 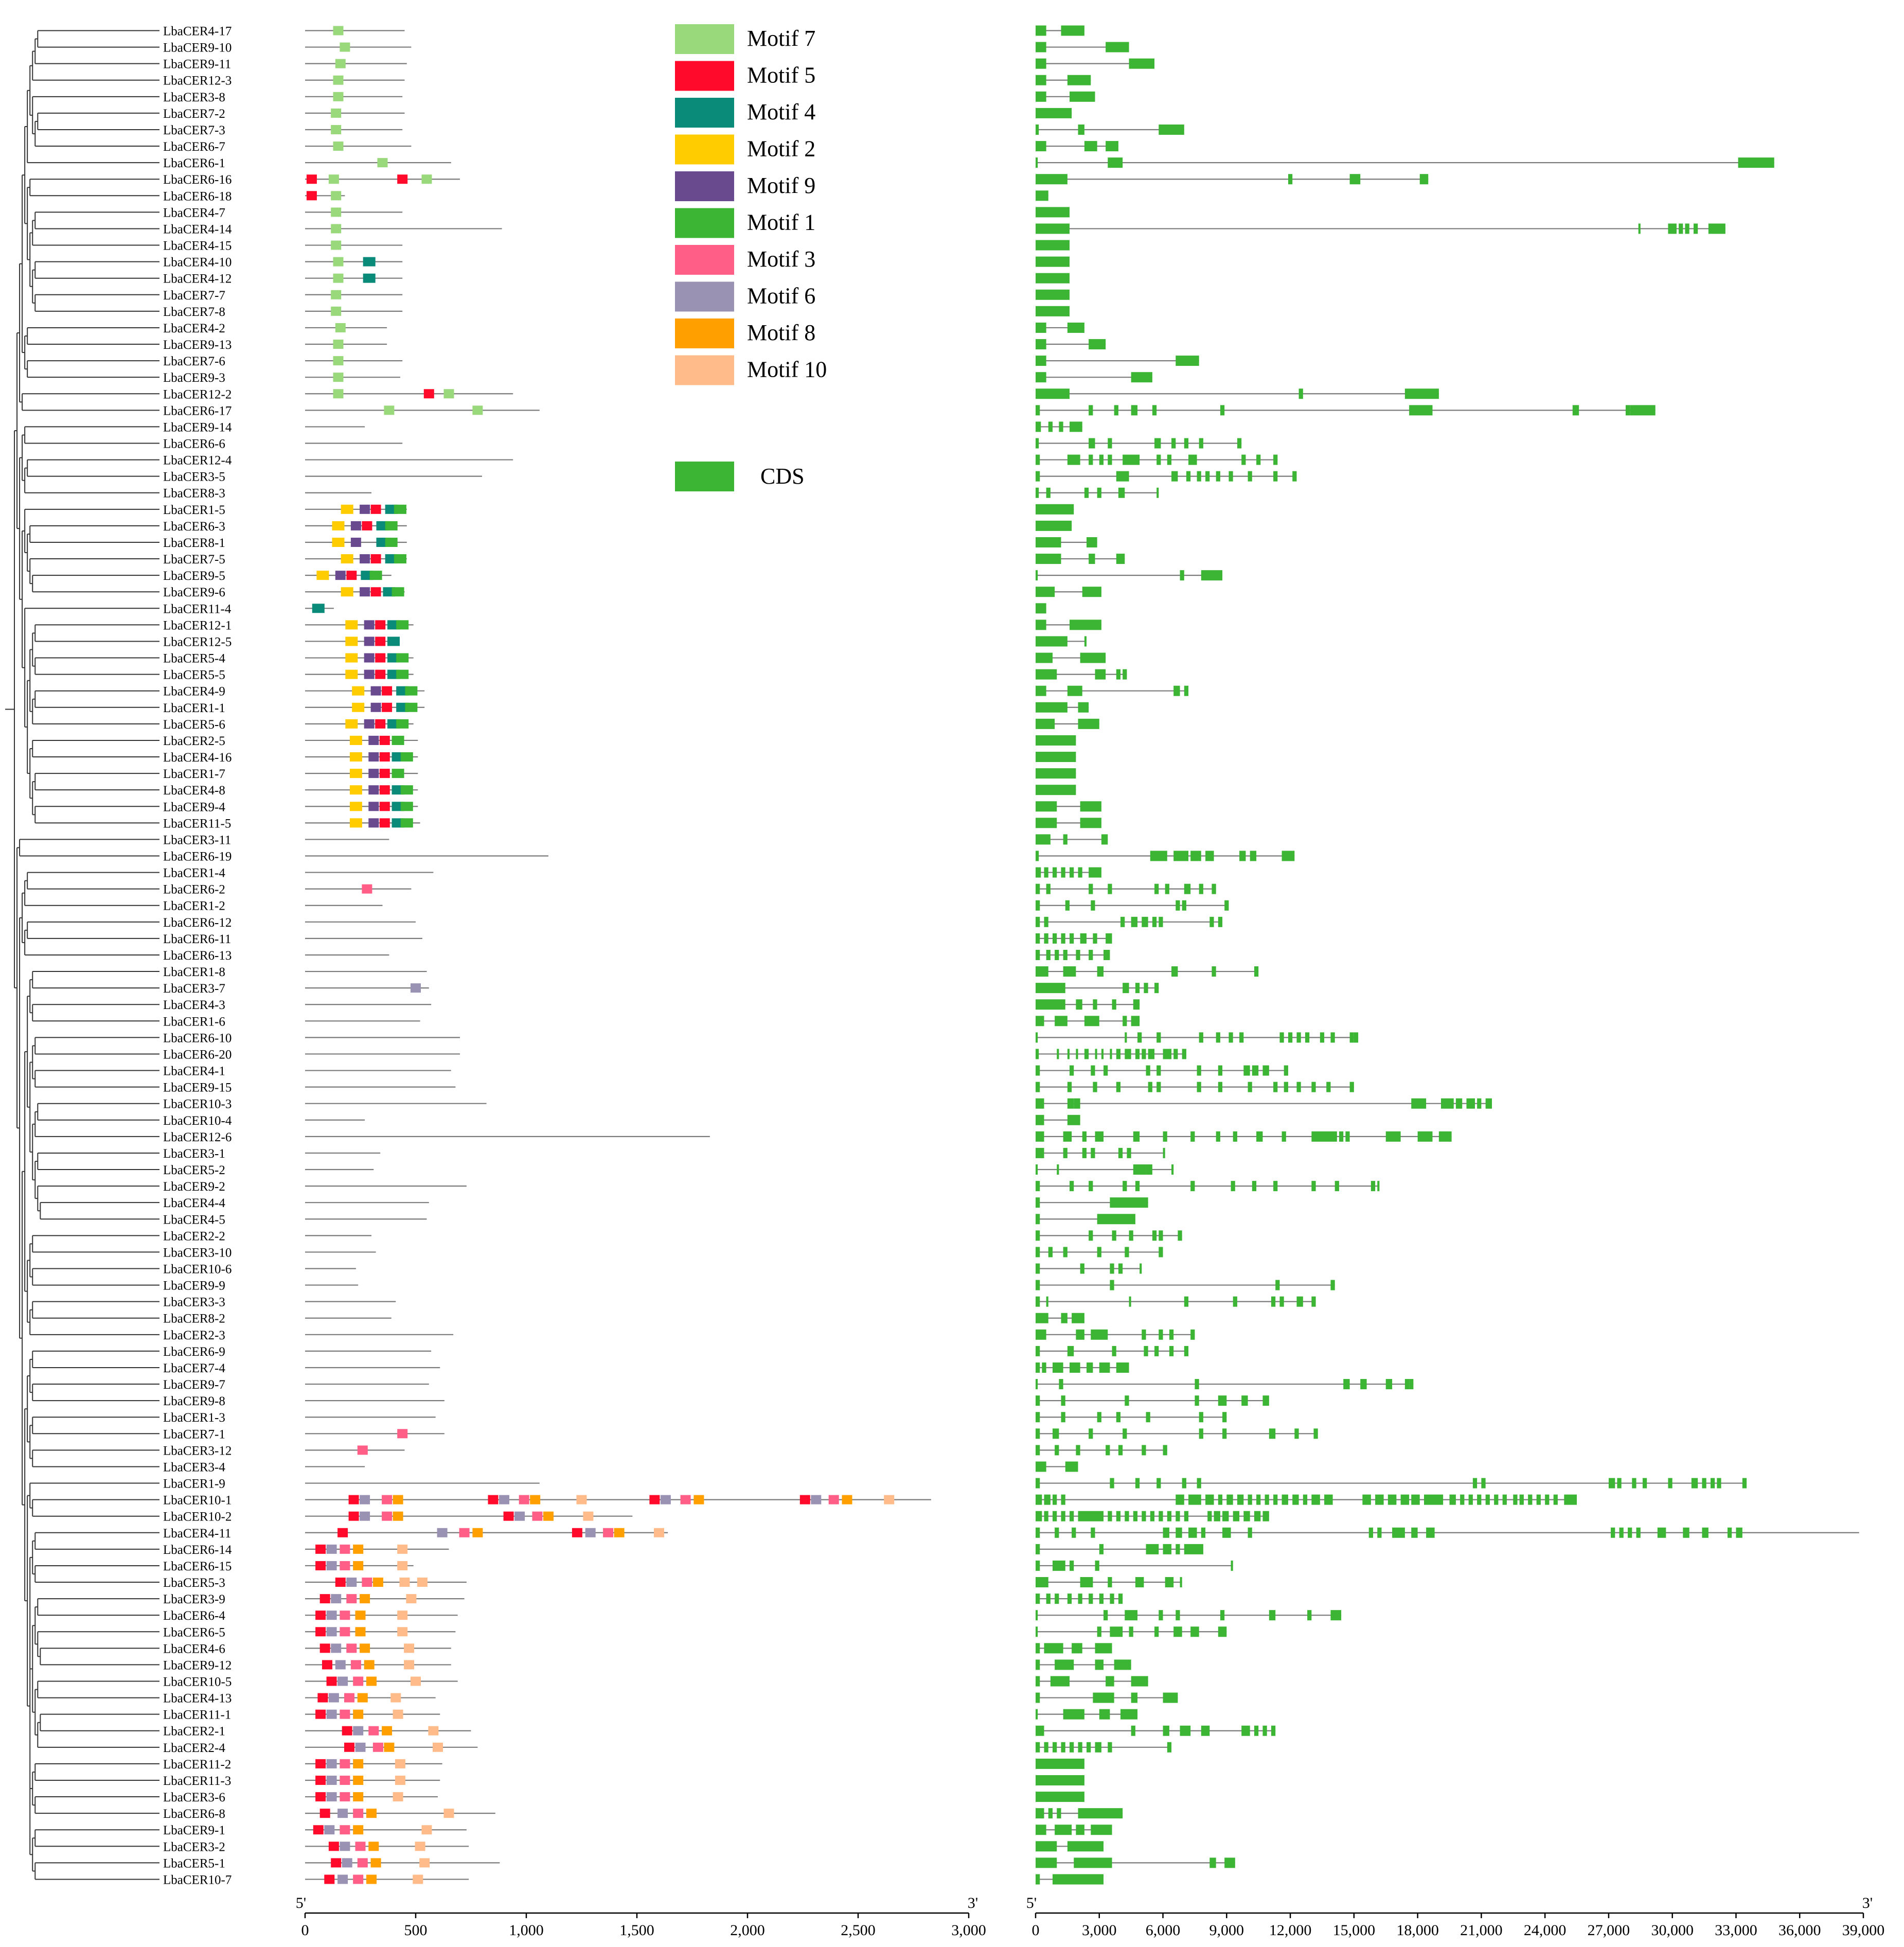 What do you see at coordinates (197, 1567) in the screenshot?
I see `gene-label: LbaCER6-15` at bounding box center [197, 1567].